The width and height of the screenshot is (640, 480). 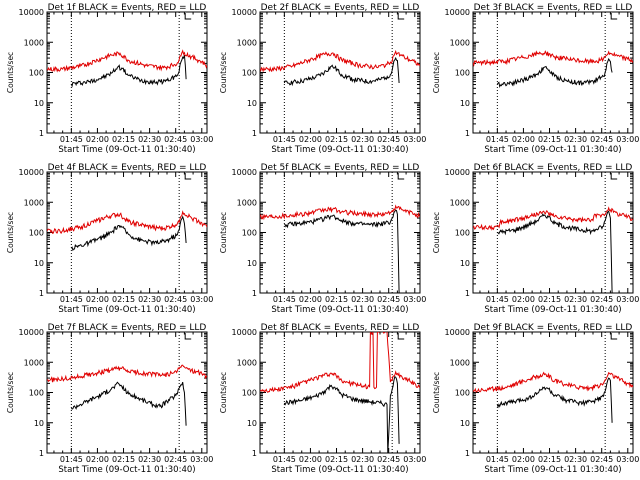 I want to click on chart-1-xtick-label: 02:00, so click(x=97, y=139).